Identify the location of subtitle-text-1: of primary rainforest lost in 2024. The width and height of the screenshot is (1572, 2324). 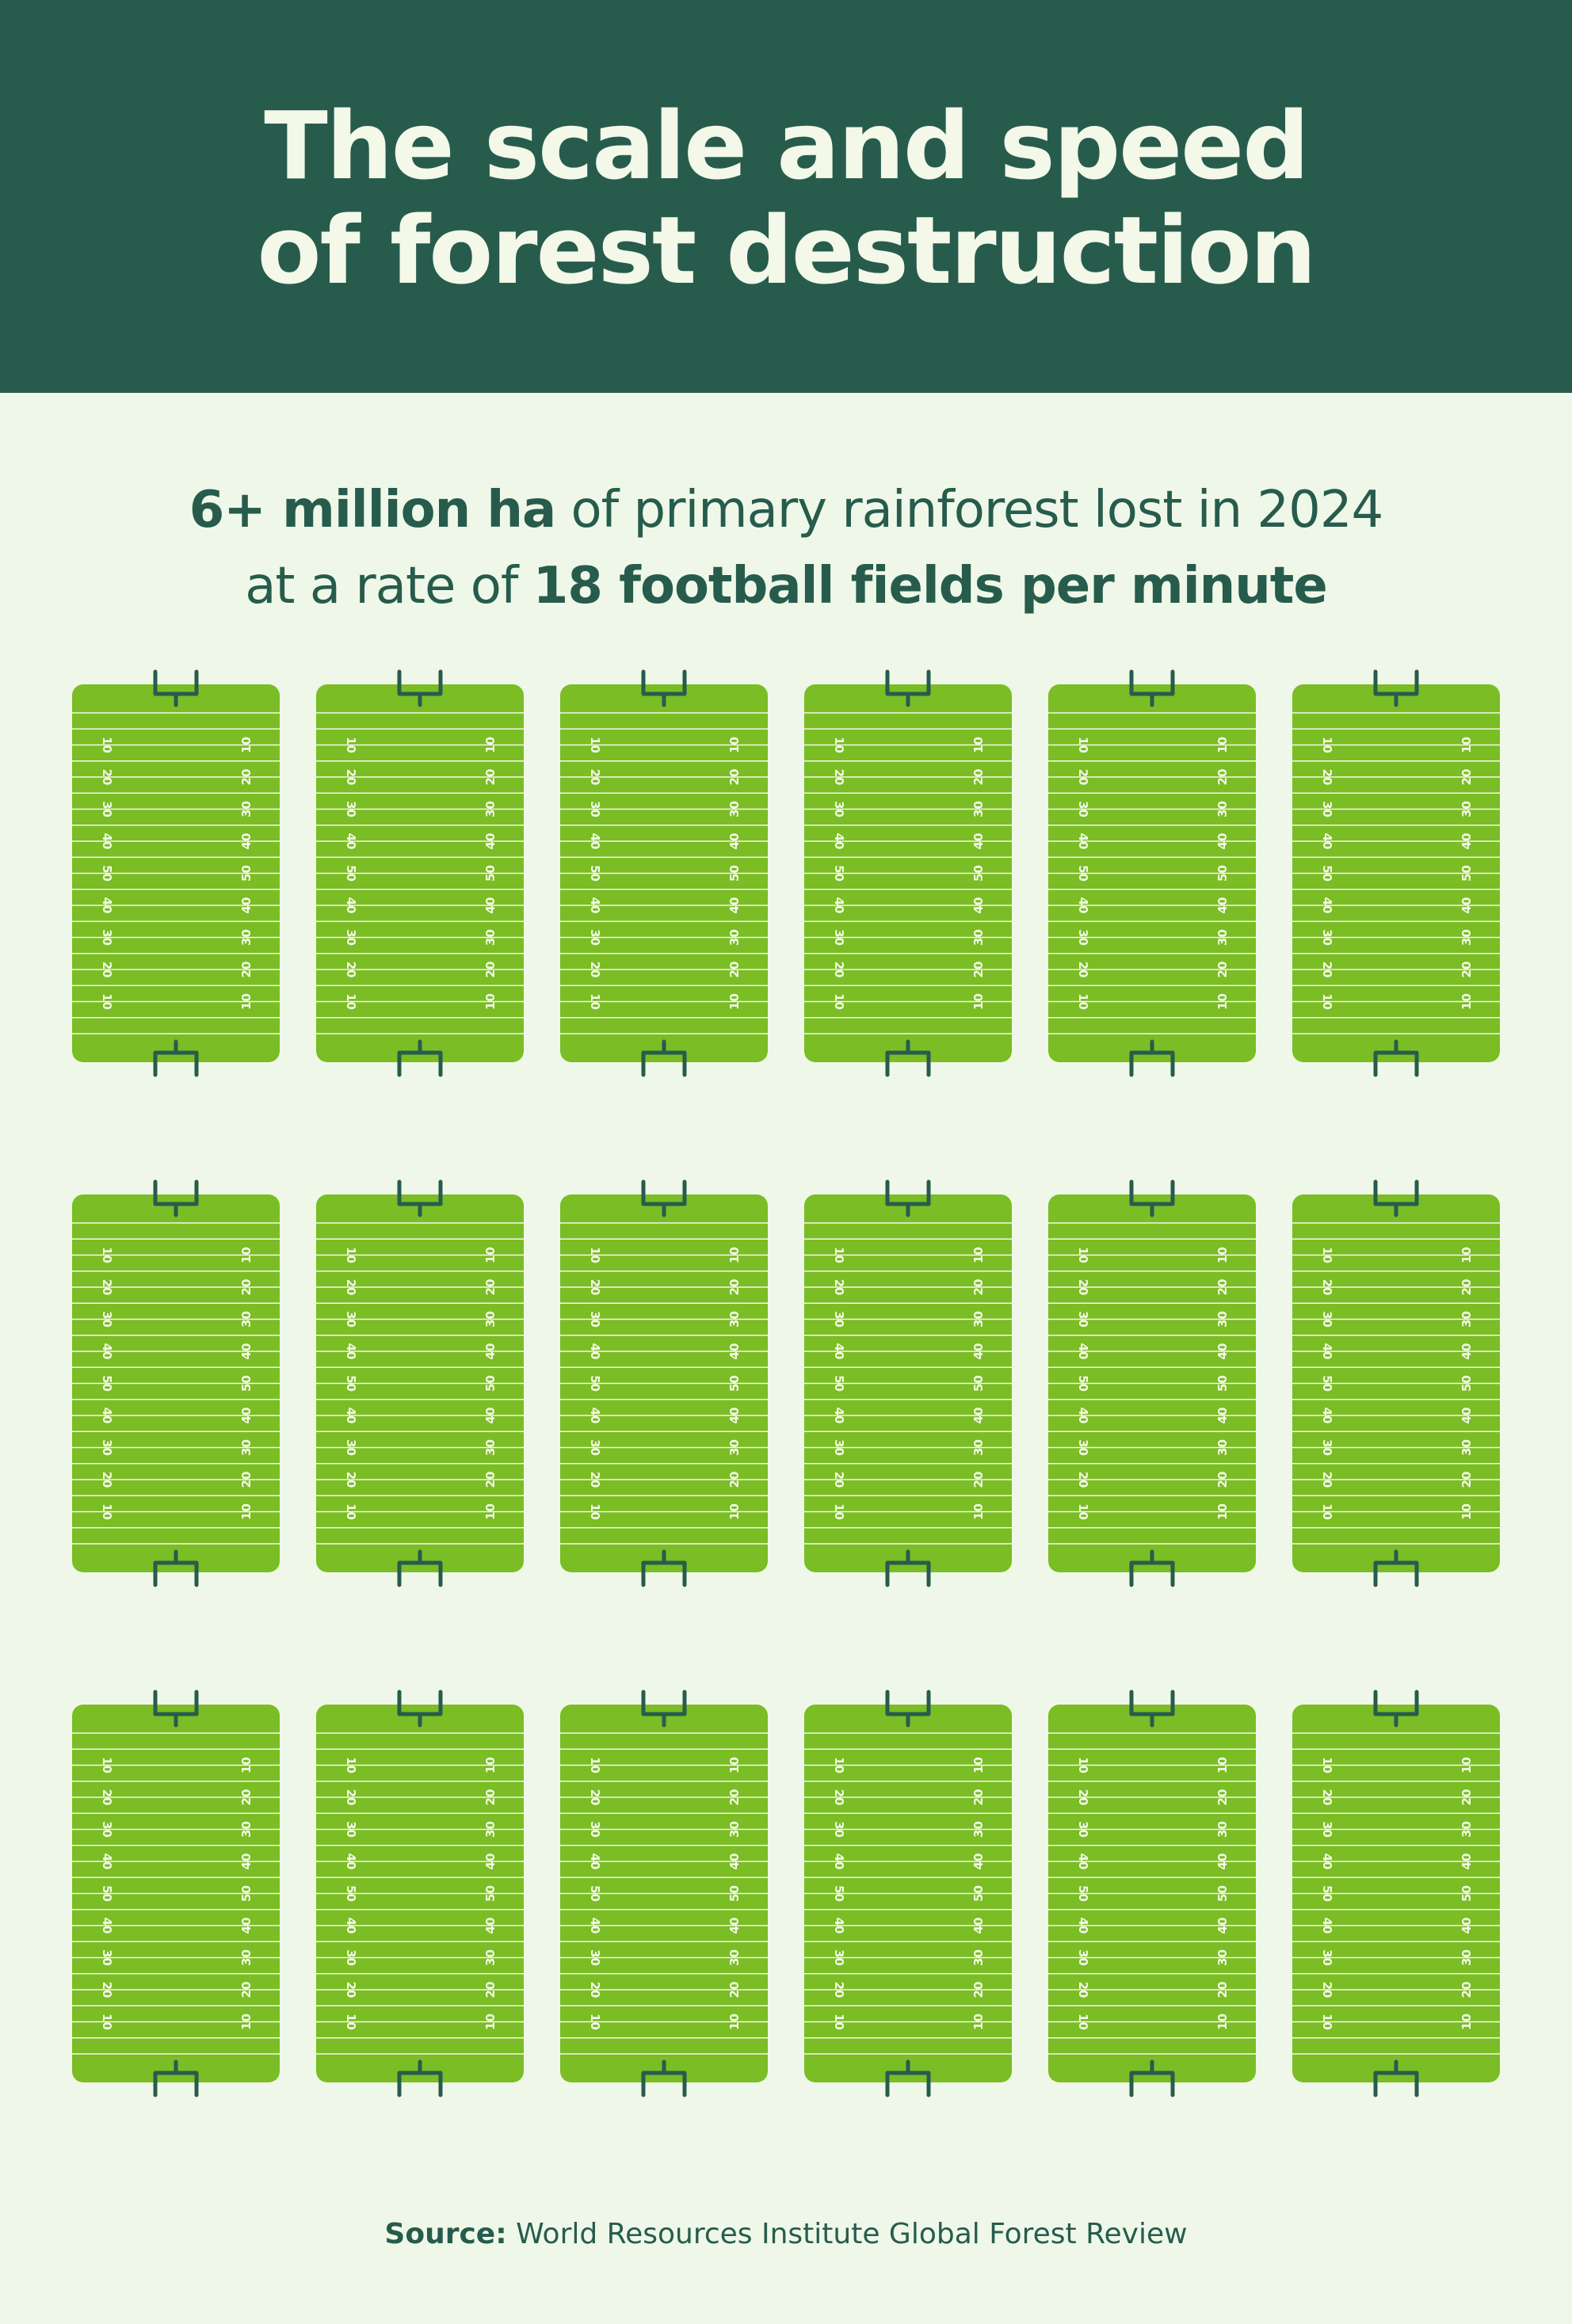
(969, 510).